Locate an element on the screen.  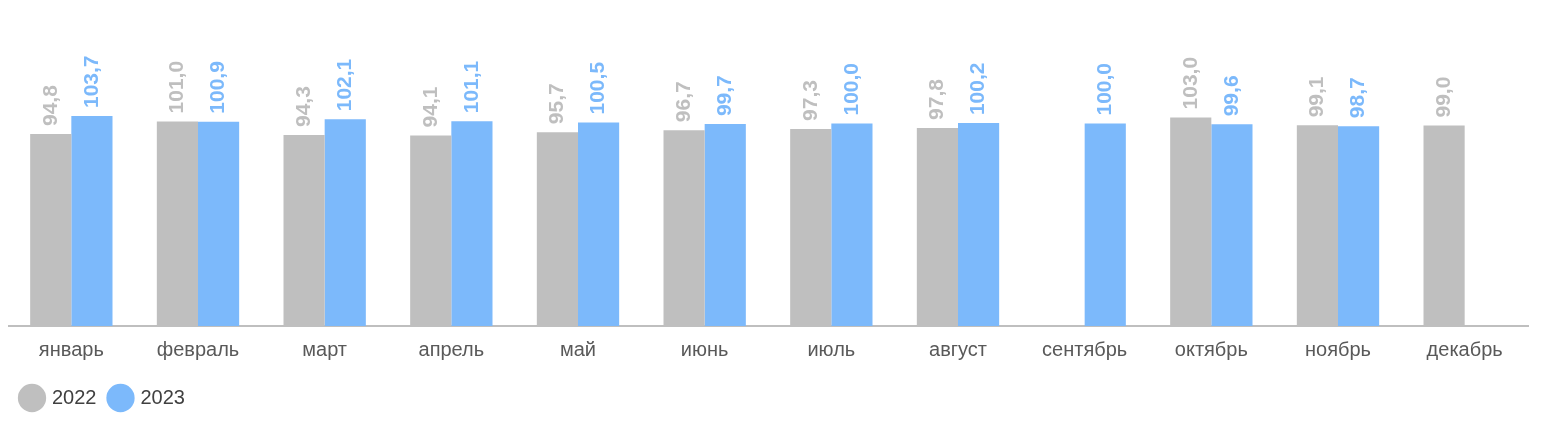
data-label: 99,6 is located at coordinates (1230, 96).